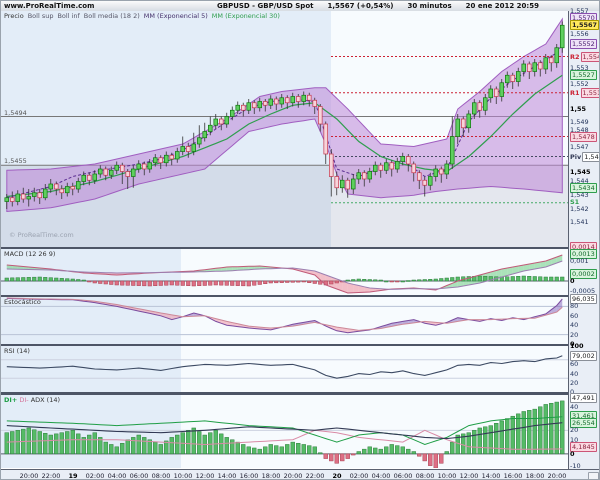 This screenshot has height=480, width=600. Describe the element at coordinates (574, 306) in the screenshot. I see `panel-tick: 80` at that location.